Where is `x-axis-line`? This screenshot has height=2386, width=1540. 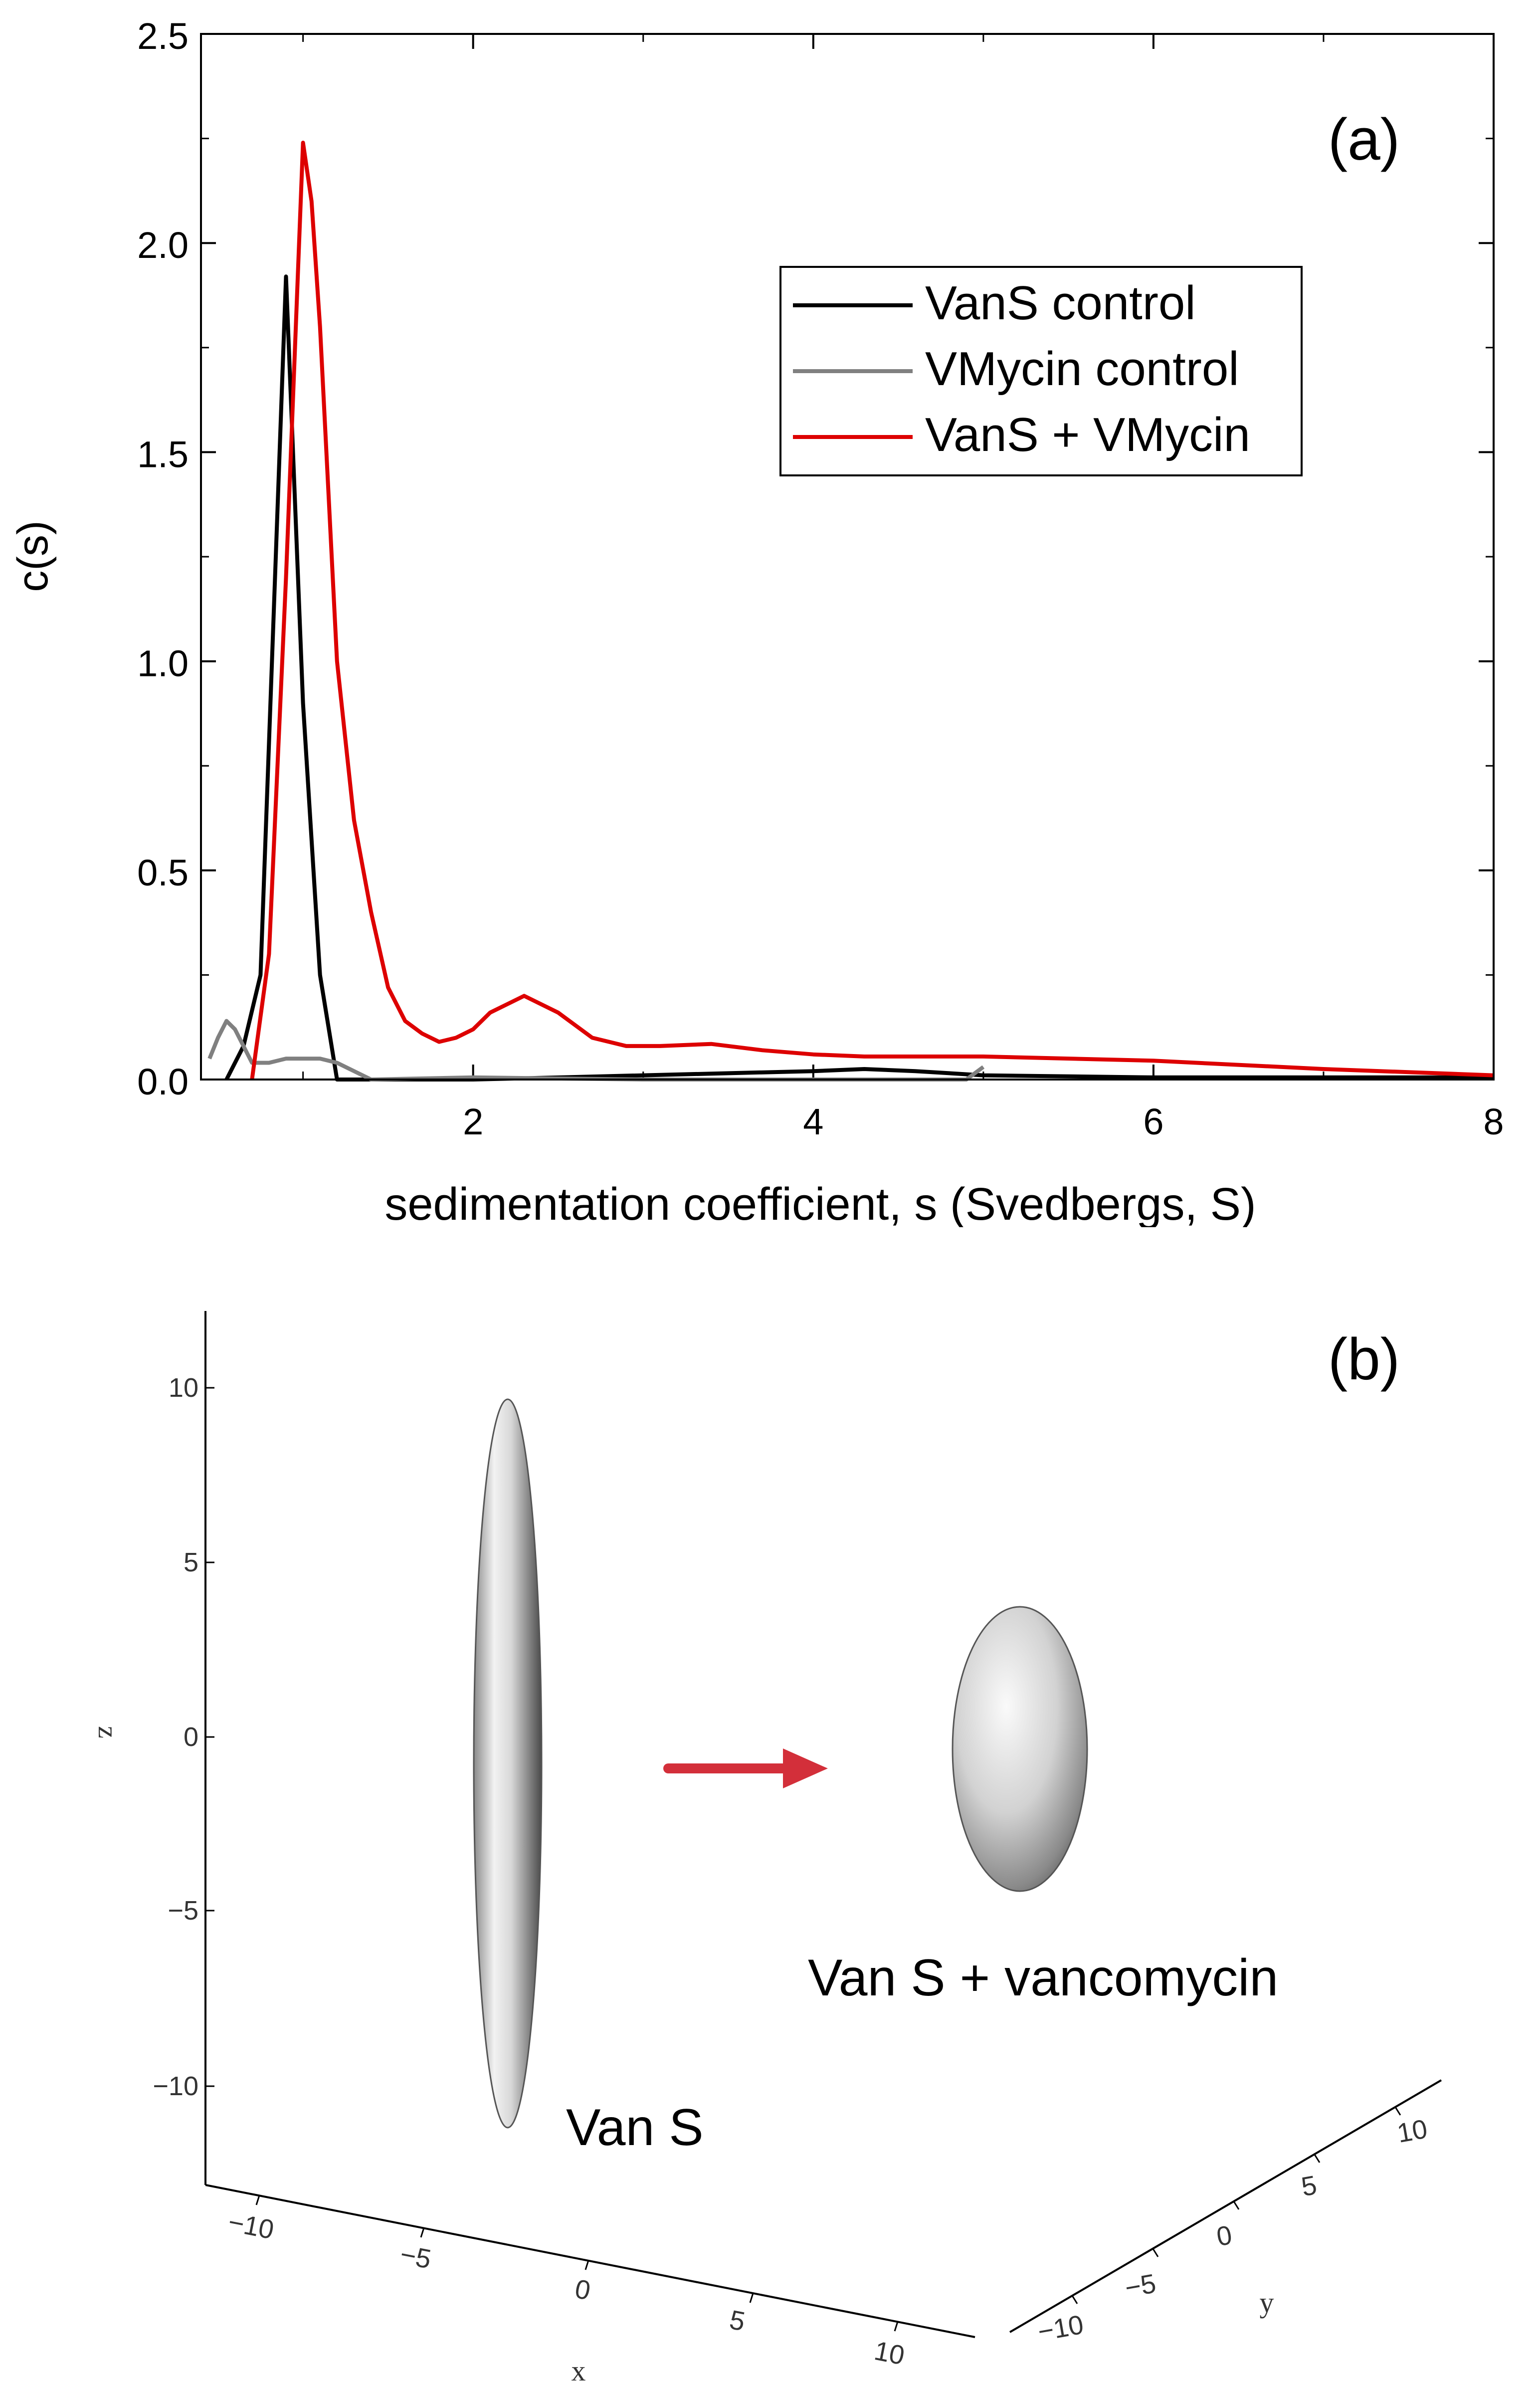 x-axis-line is located at coordinates (590, 2261).